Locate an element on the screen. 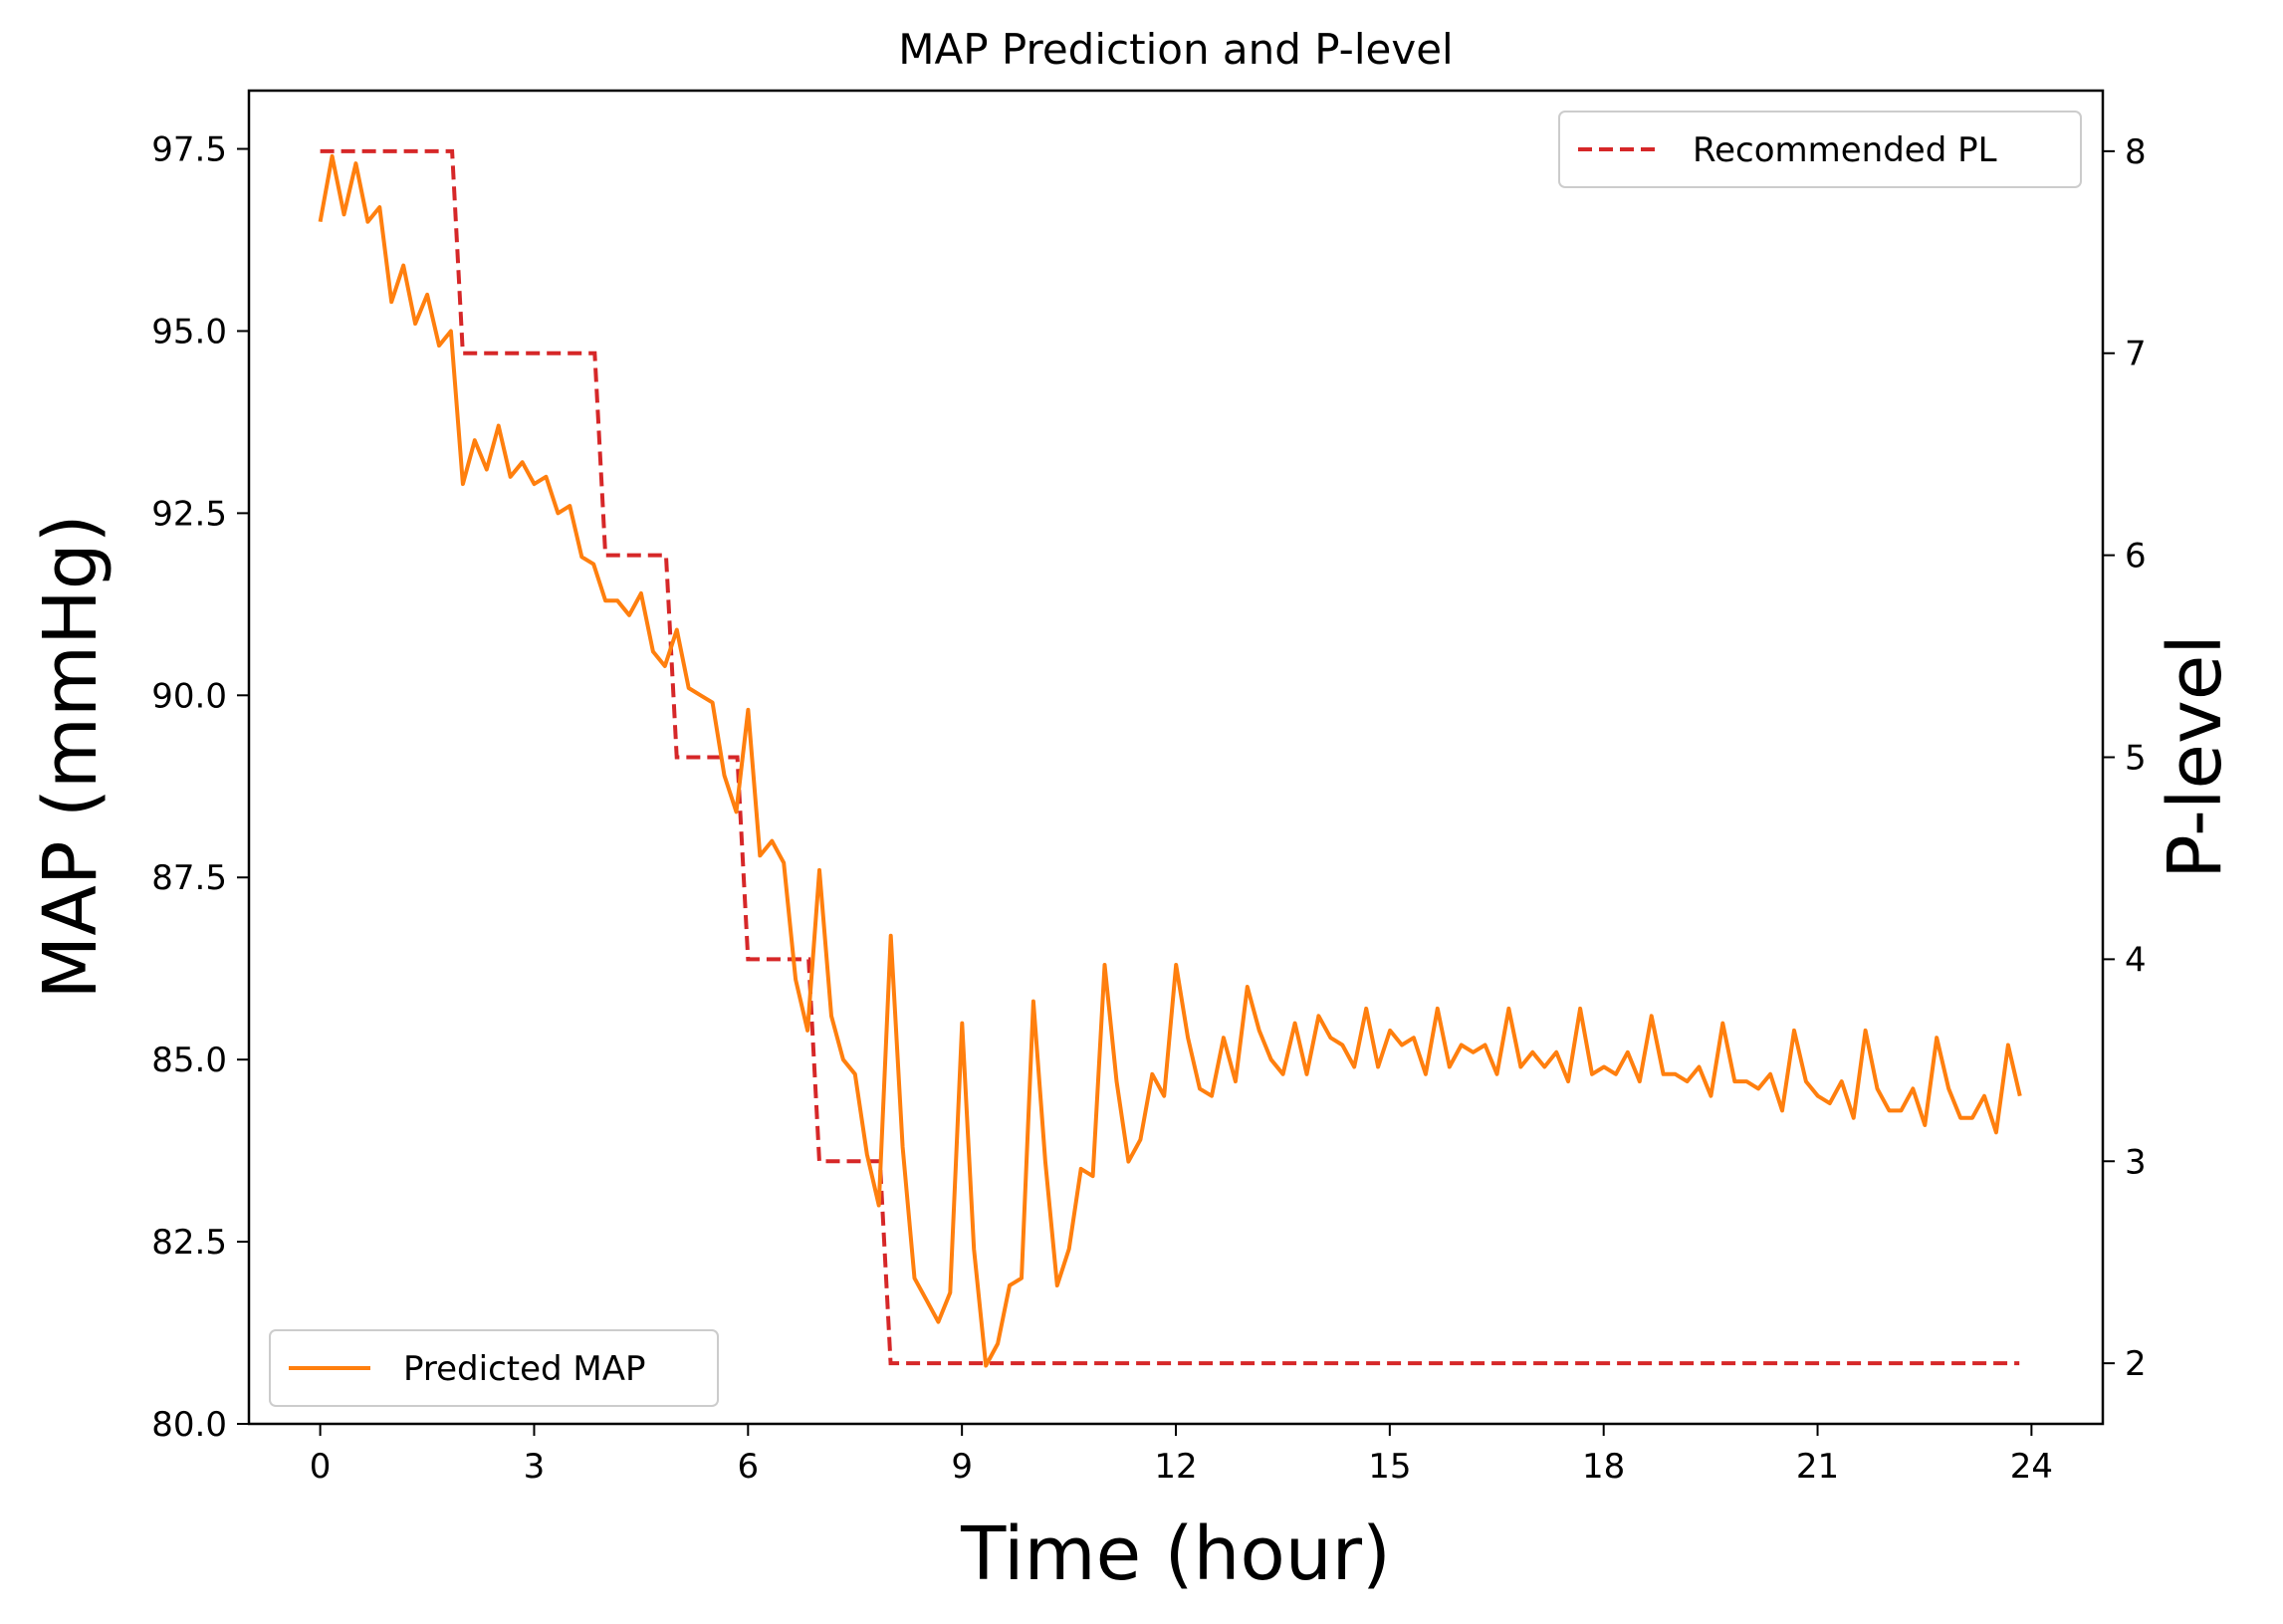 The height and width of the screenshot is (1624, 2283). x-tick-label: 21 is located at coordinates (1817, 1467).